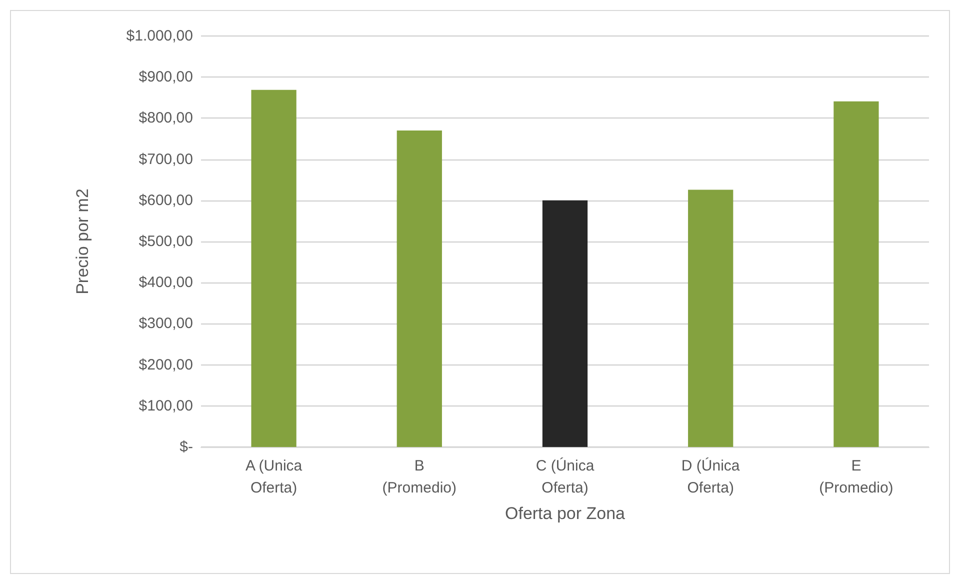 The image size is (960, 584). What do you see at coordinates (165, 405) in the screenshot?
I see `y-tick-label: $100,00` at bounding box center [165, 405].